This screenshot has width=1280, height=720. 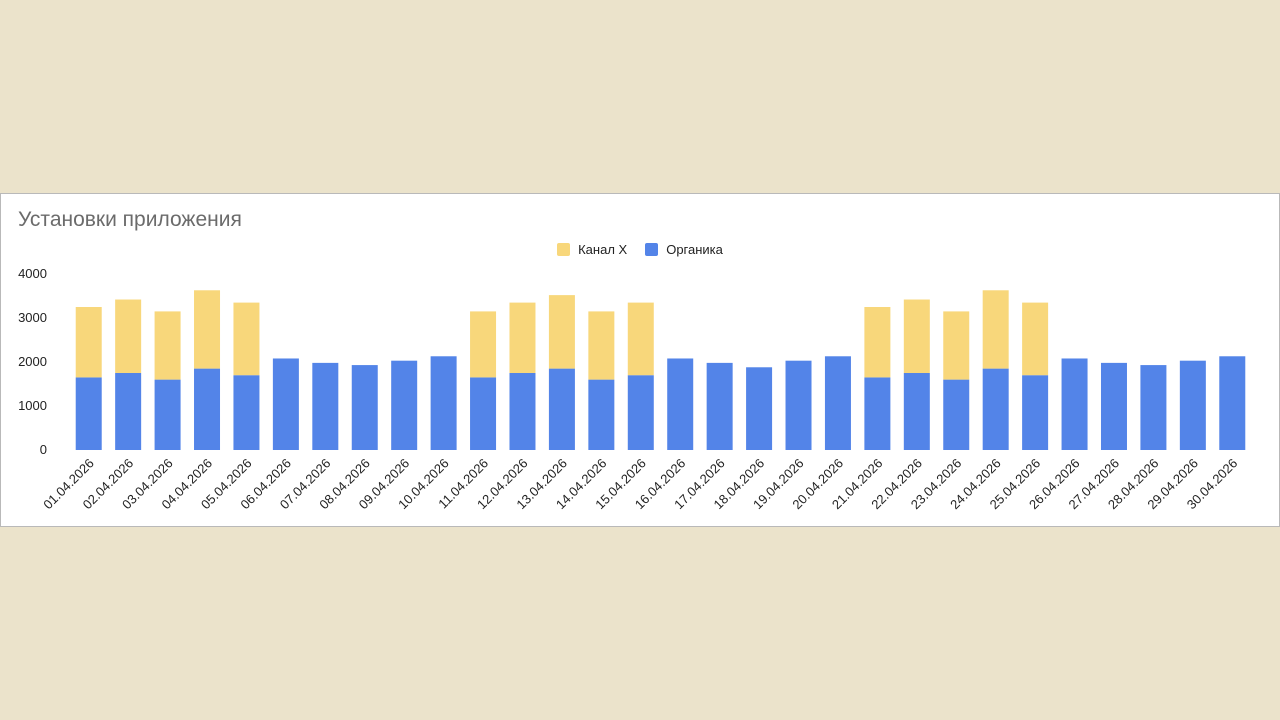 I want to click on legend-item-kanal-x: Канал X, so click(x=592, y=249).